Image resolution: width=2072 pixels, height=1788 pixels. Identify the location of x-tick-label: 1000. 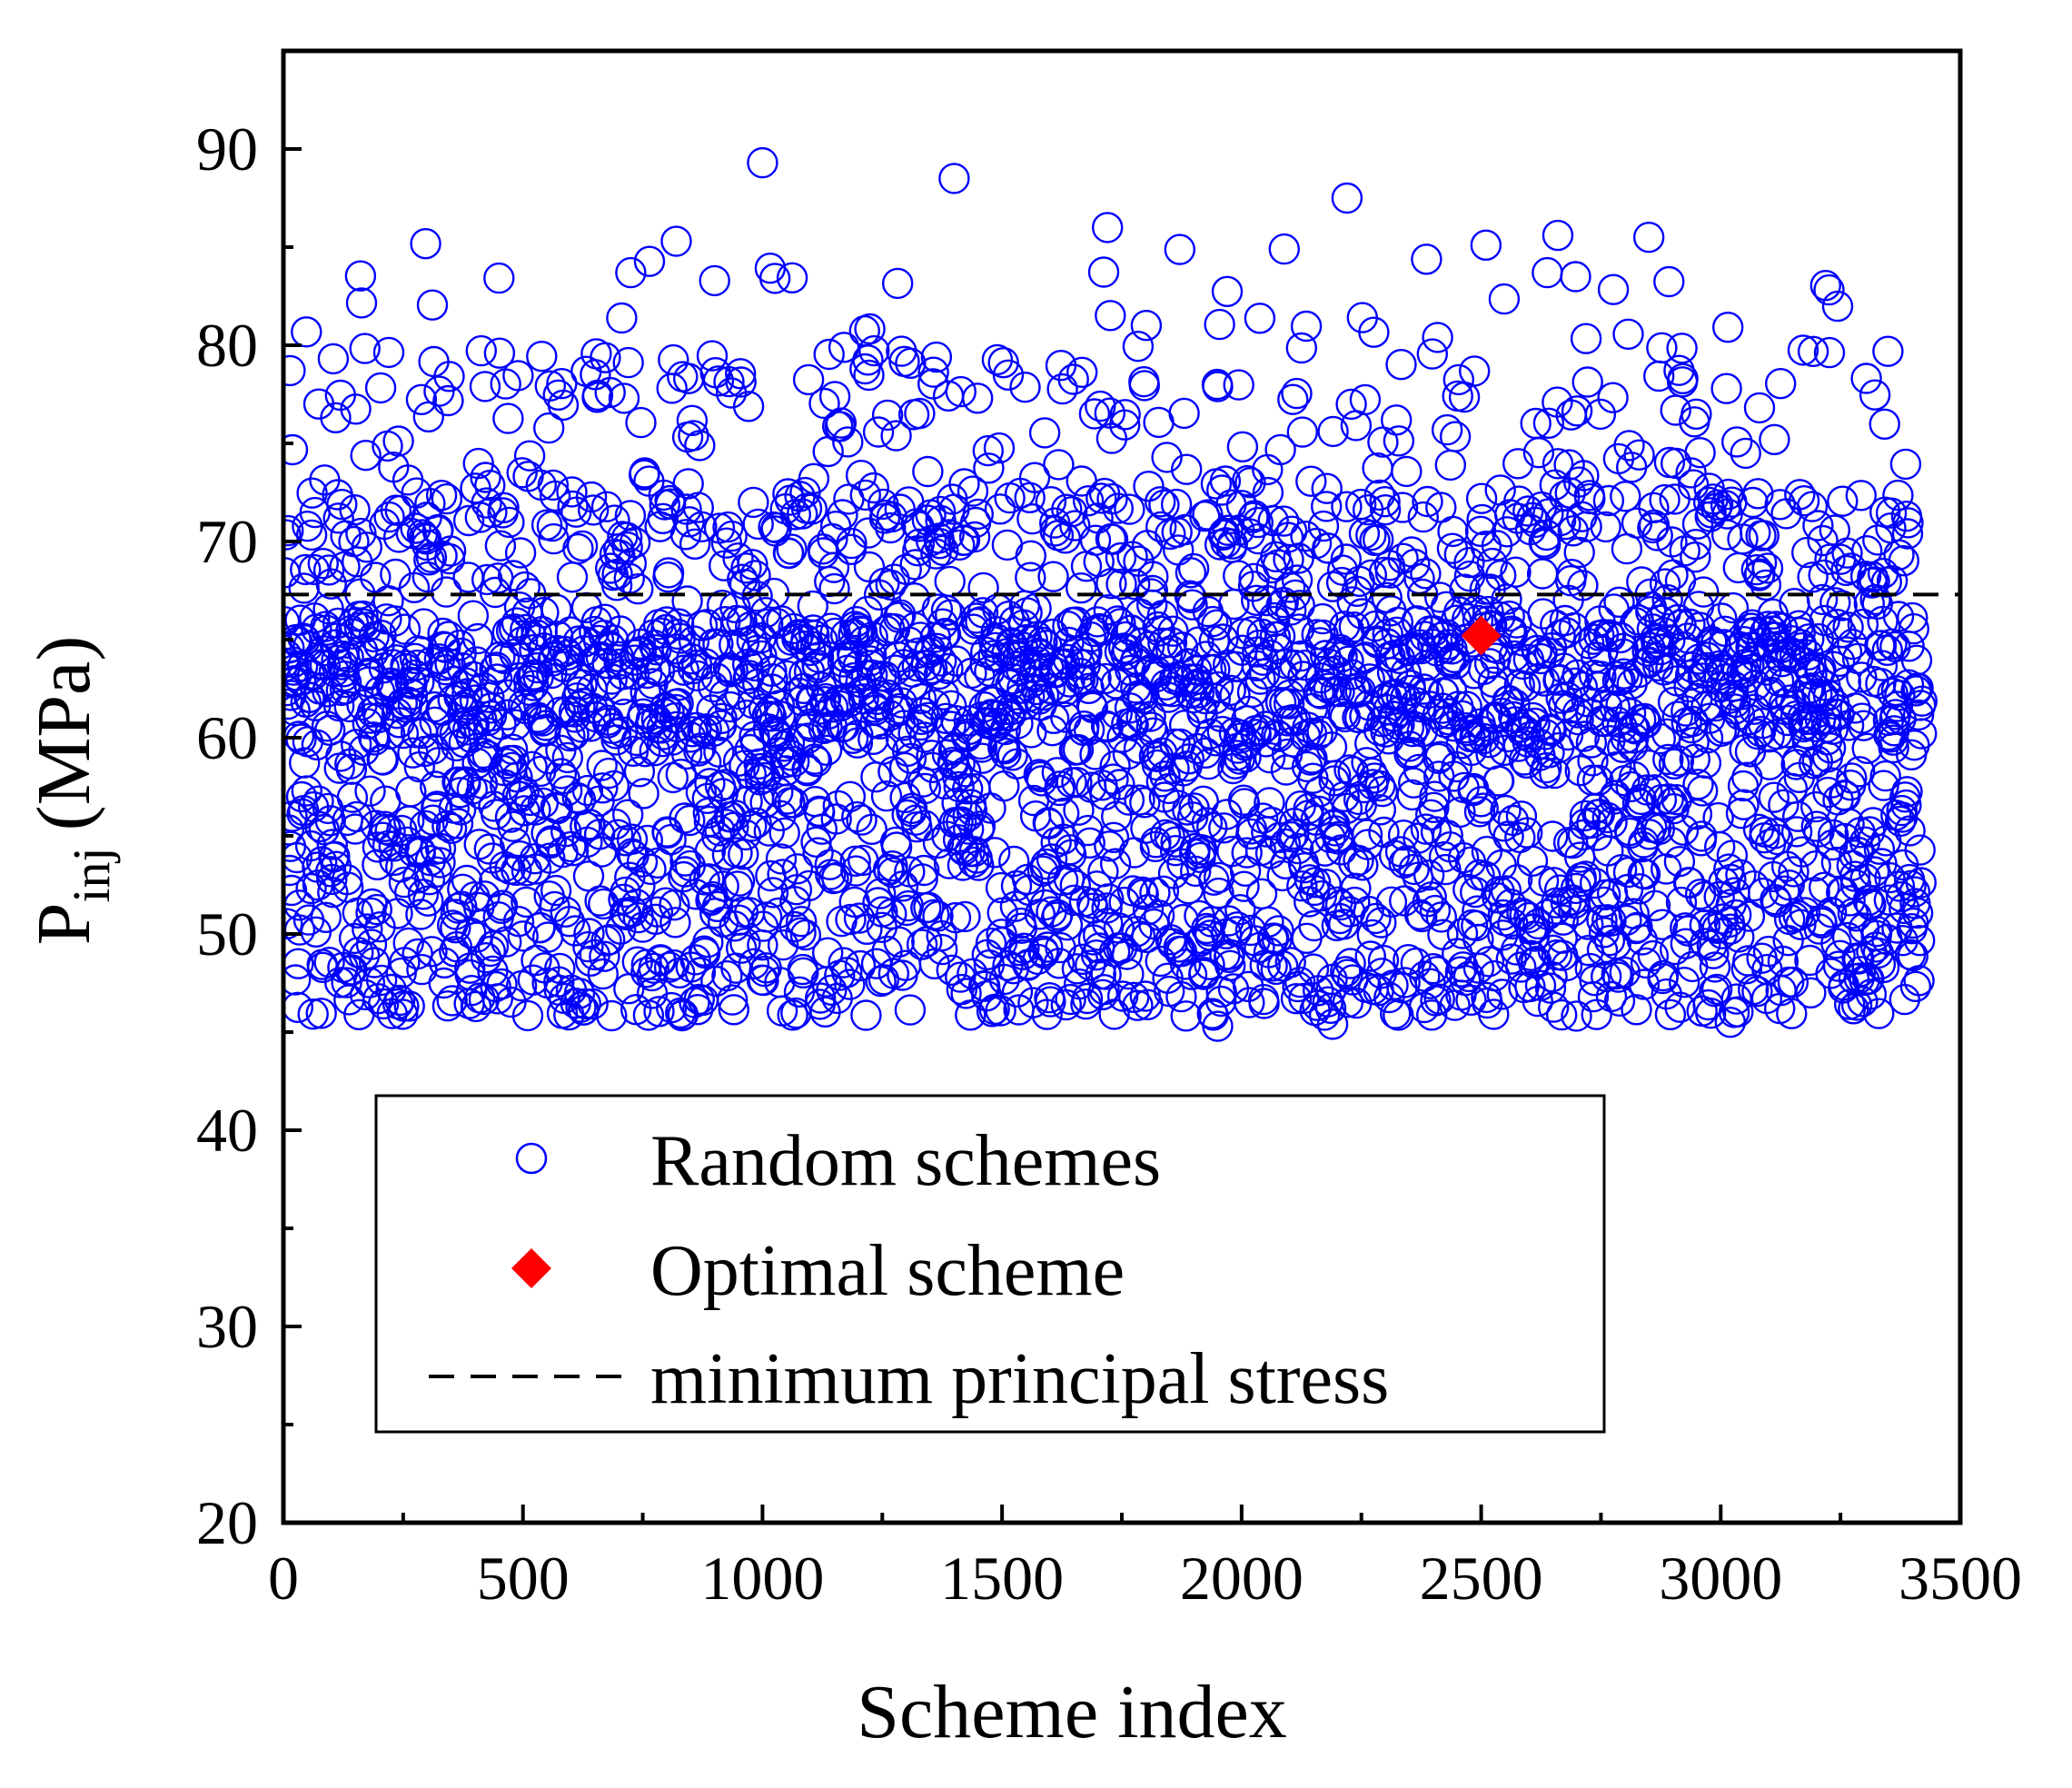
(762, 1578).